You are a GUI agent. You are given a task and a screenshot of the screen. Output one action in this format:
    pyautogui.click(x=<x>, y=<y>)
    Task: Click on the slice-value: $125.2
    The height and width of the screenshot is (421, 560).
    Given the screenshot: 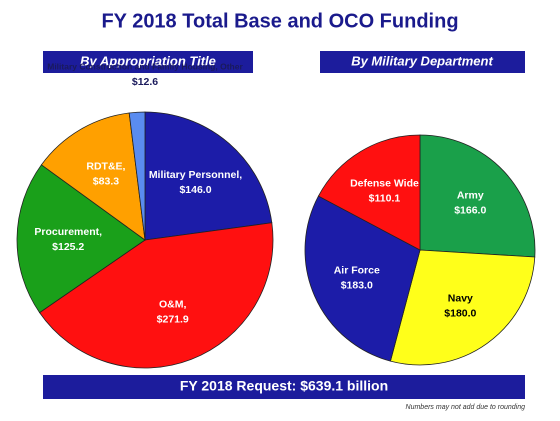 What is the action you would take?
    pyautogui.click(x=68, y=247)
    